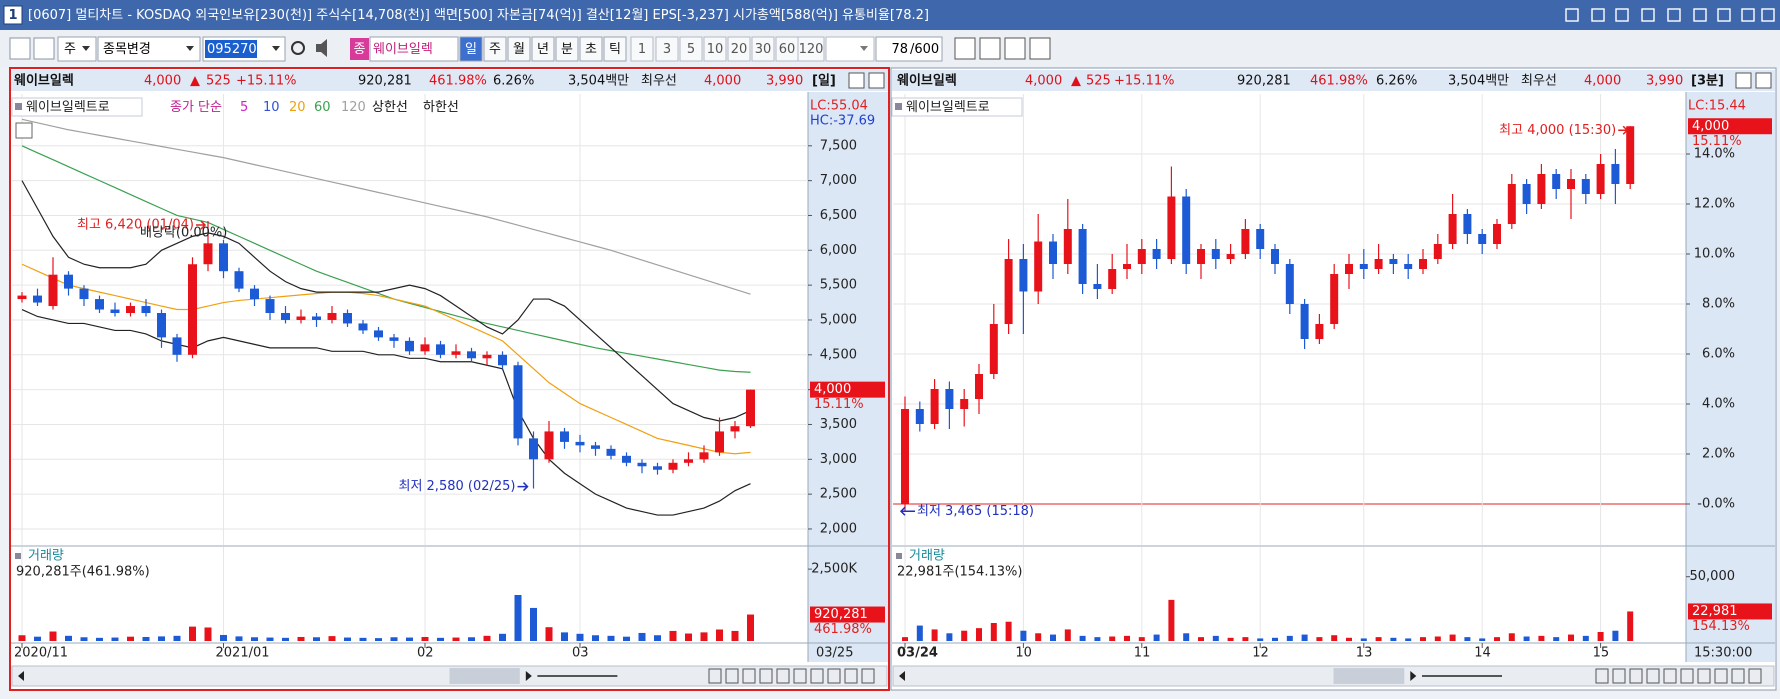 The height and width of the screenshot is (699, 1780). Describe the element at coordinates (70, 49) in the screenshot. I see `market-select-text: 주` at that location.